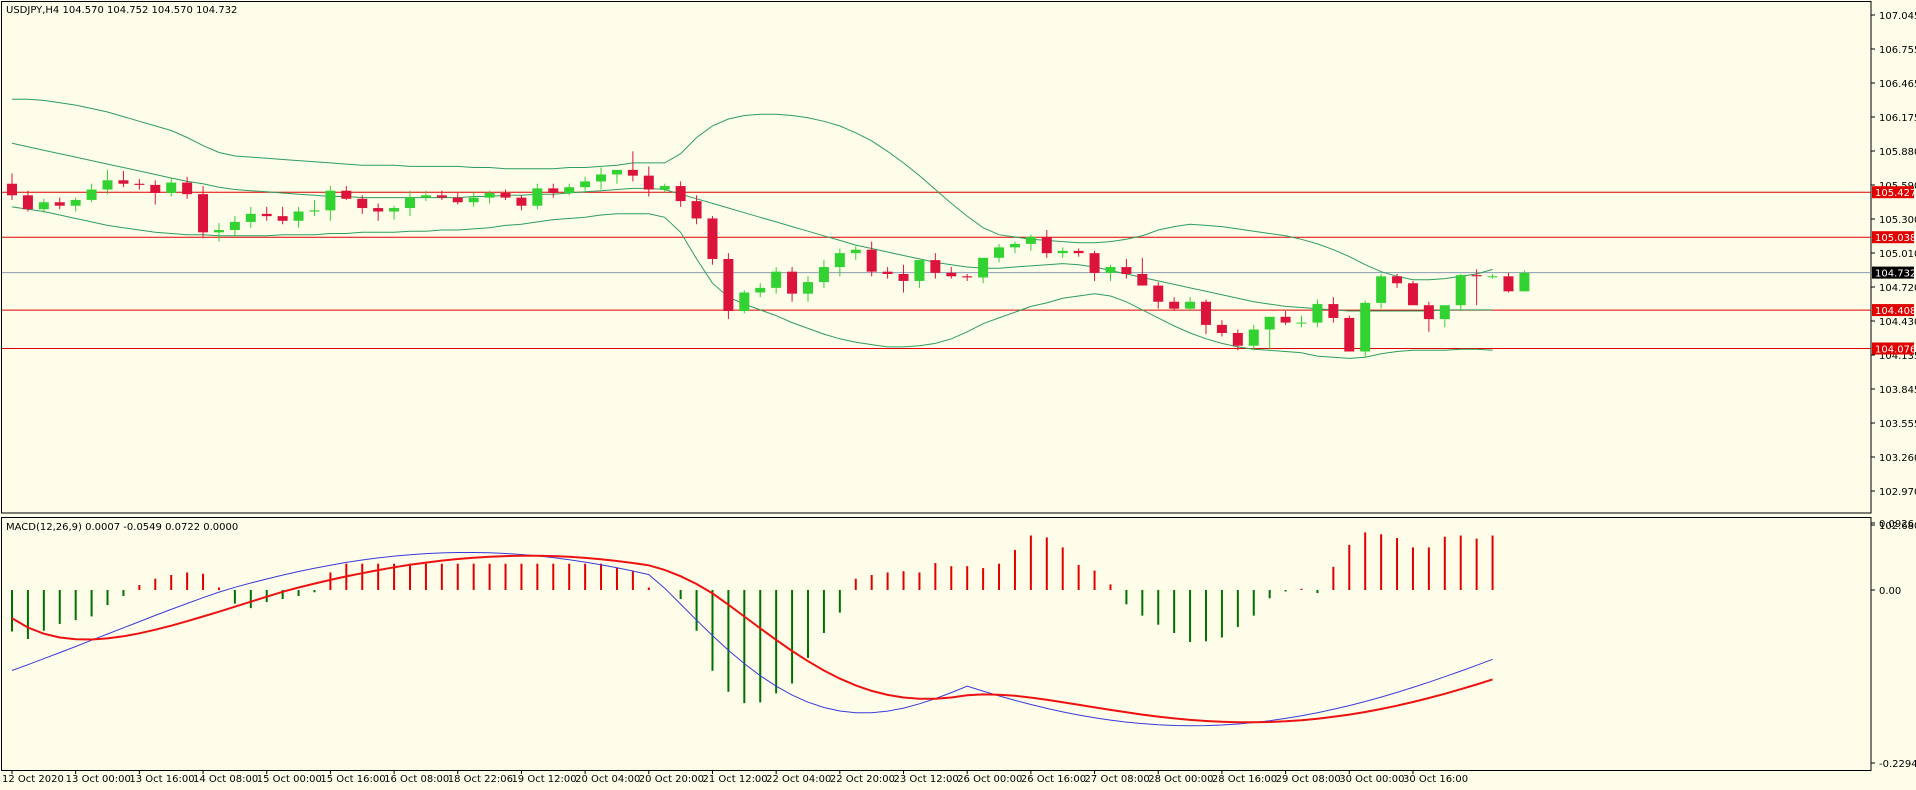 This screenshot has height=790, width=1916. What do you see at coordinates (480, 779) in the screenshot?
I see `time-tick-label: 18 Oct 22:06` at bounding box center [480, 779].